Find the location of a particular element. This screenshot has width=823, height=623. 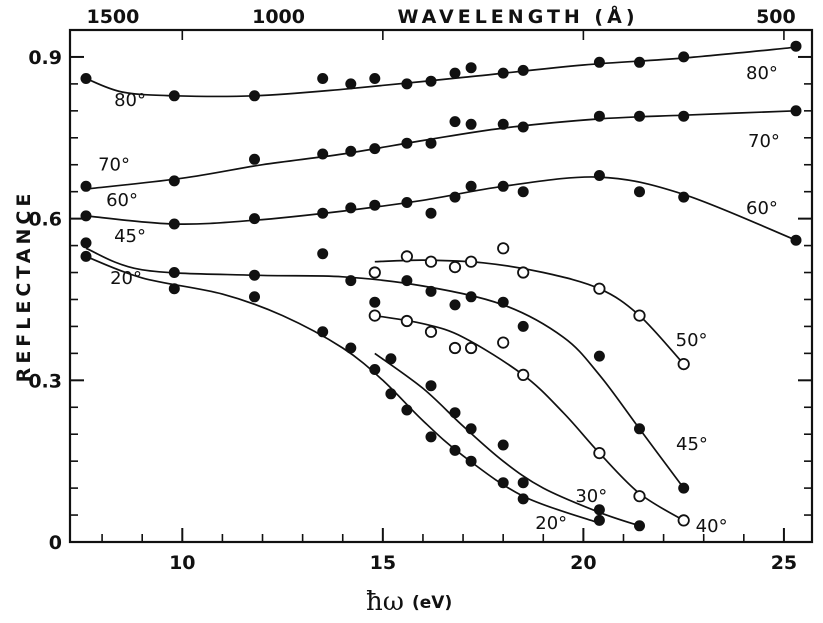

x-tick-label: 15 is located at coordinates (383, 563).